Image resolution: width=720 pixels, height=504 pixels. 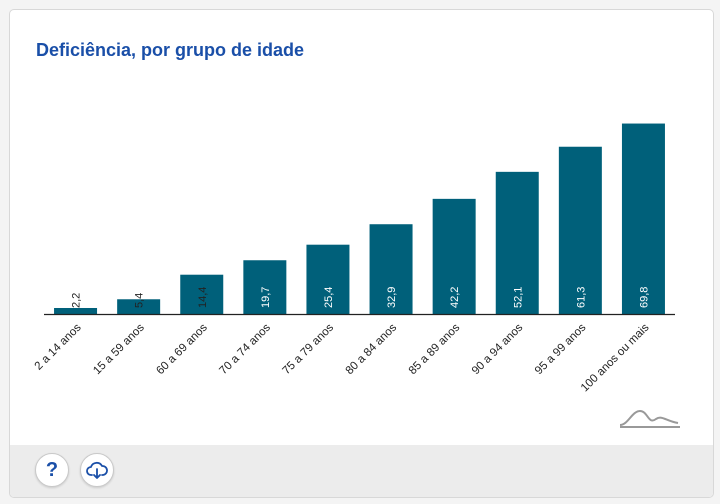 What do you see at coordinates (77, 300) in the screenshot?
I see `data-label-1: 2,2` at bounding box center [77, 300].